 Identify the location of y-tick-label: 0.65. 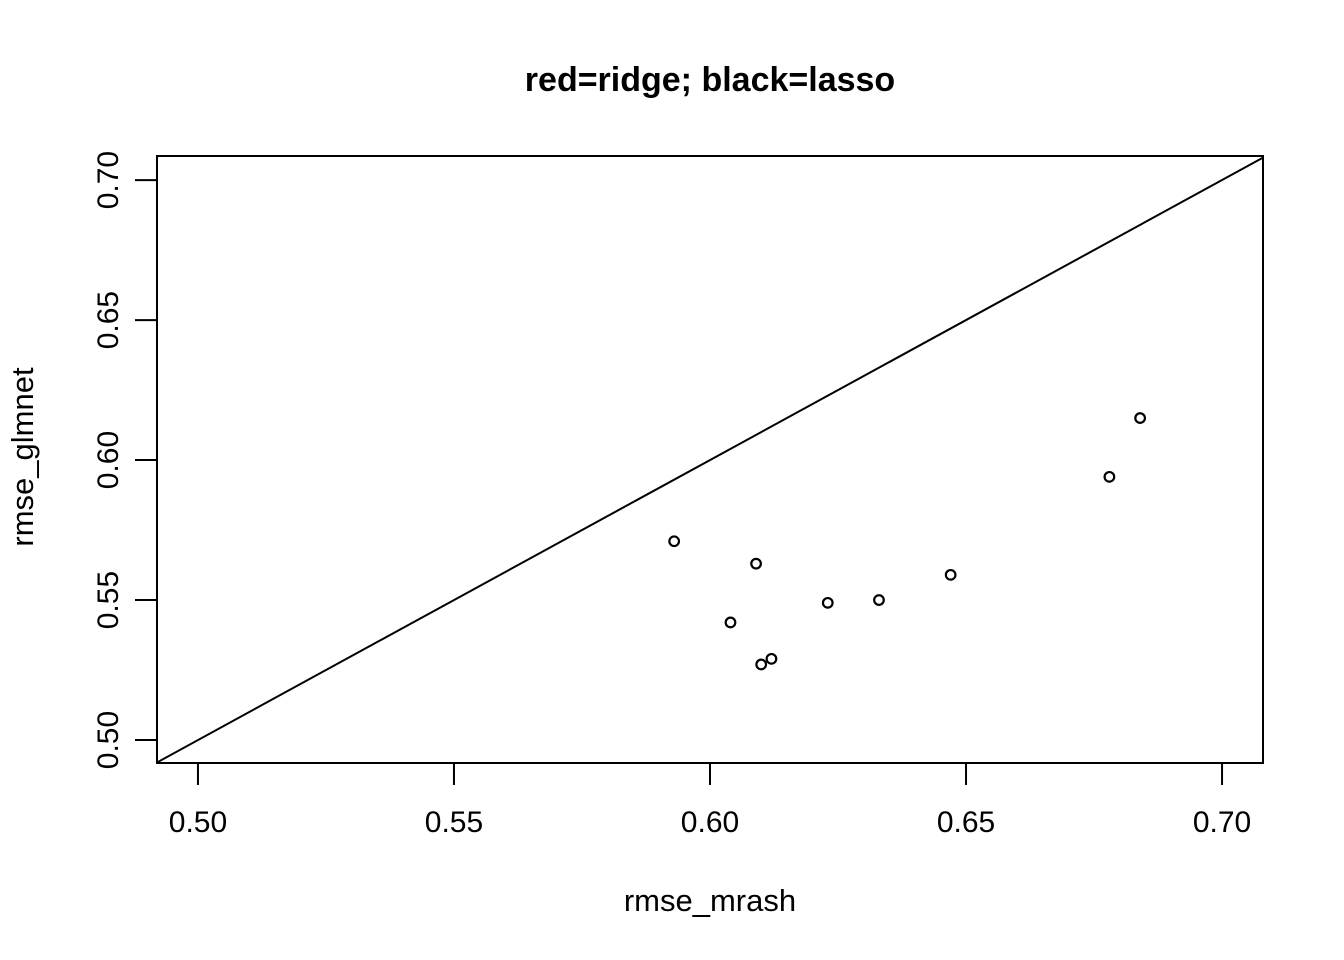
(108, 320).